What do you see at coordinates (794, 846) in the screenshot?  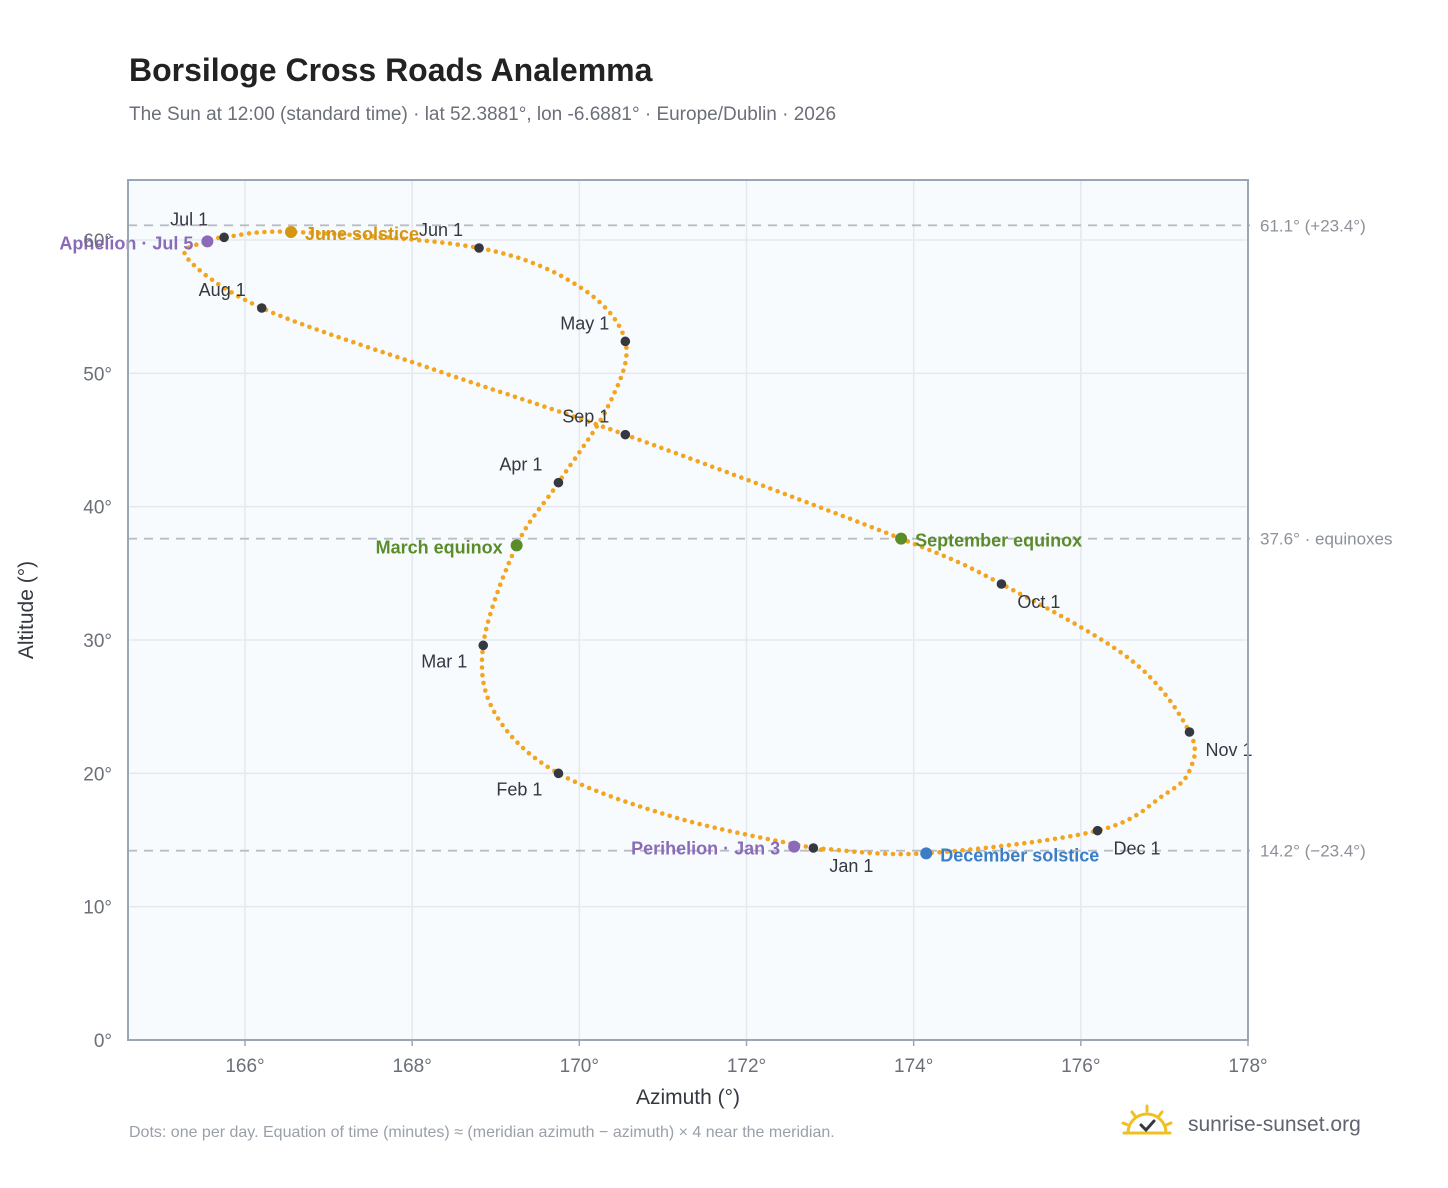 I see `event-marker` at bounding box center [794, 846].